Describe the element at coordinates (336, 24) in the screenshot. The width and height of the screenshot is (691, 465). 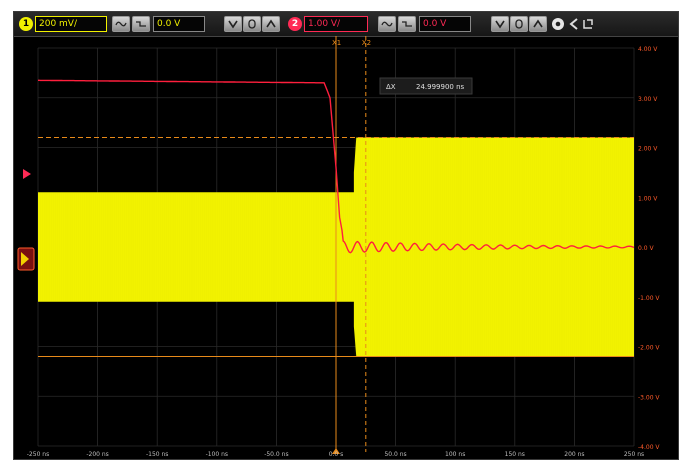
I see `channel-2-scale-field: 1.00 V/` at that location.